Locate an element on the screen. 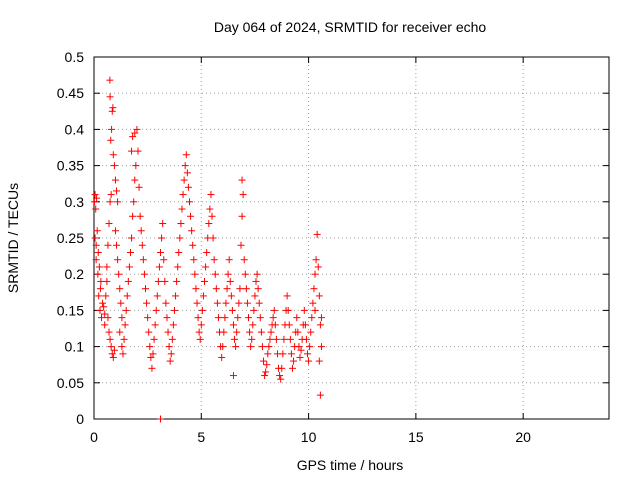  y-tick-label: 0.5 is located at coordinates (75, 57).